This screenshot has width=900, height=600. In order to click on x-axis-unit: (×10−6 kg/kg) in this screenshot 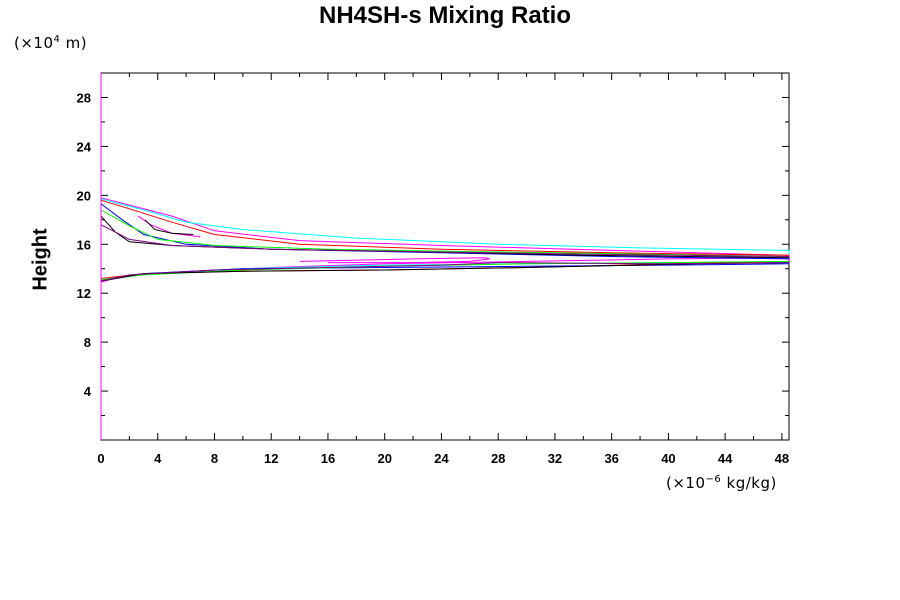, I will do `click(721, 483)`.